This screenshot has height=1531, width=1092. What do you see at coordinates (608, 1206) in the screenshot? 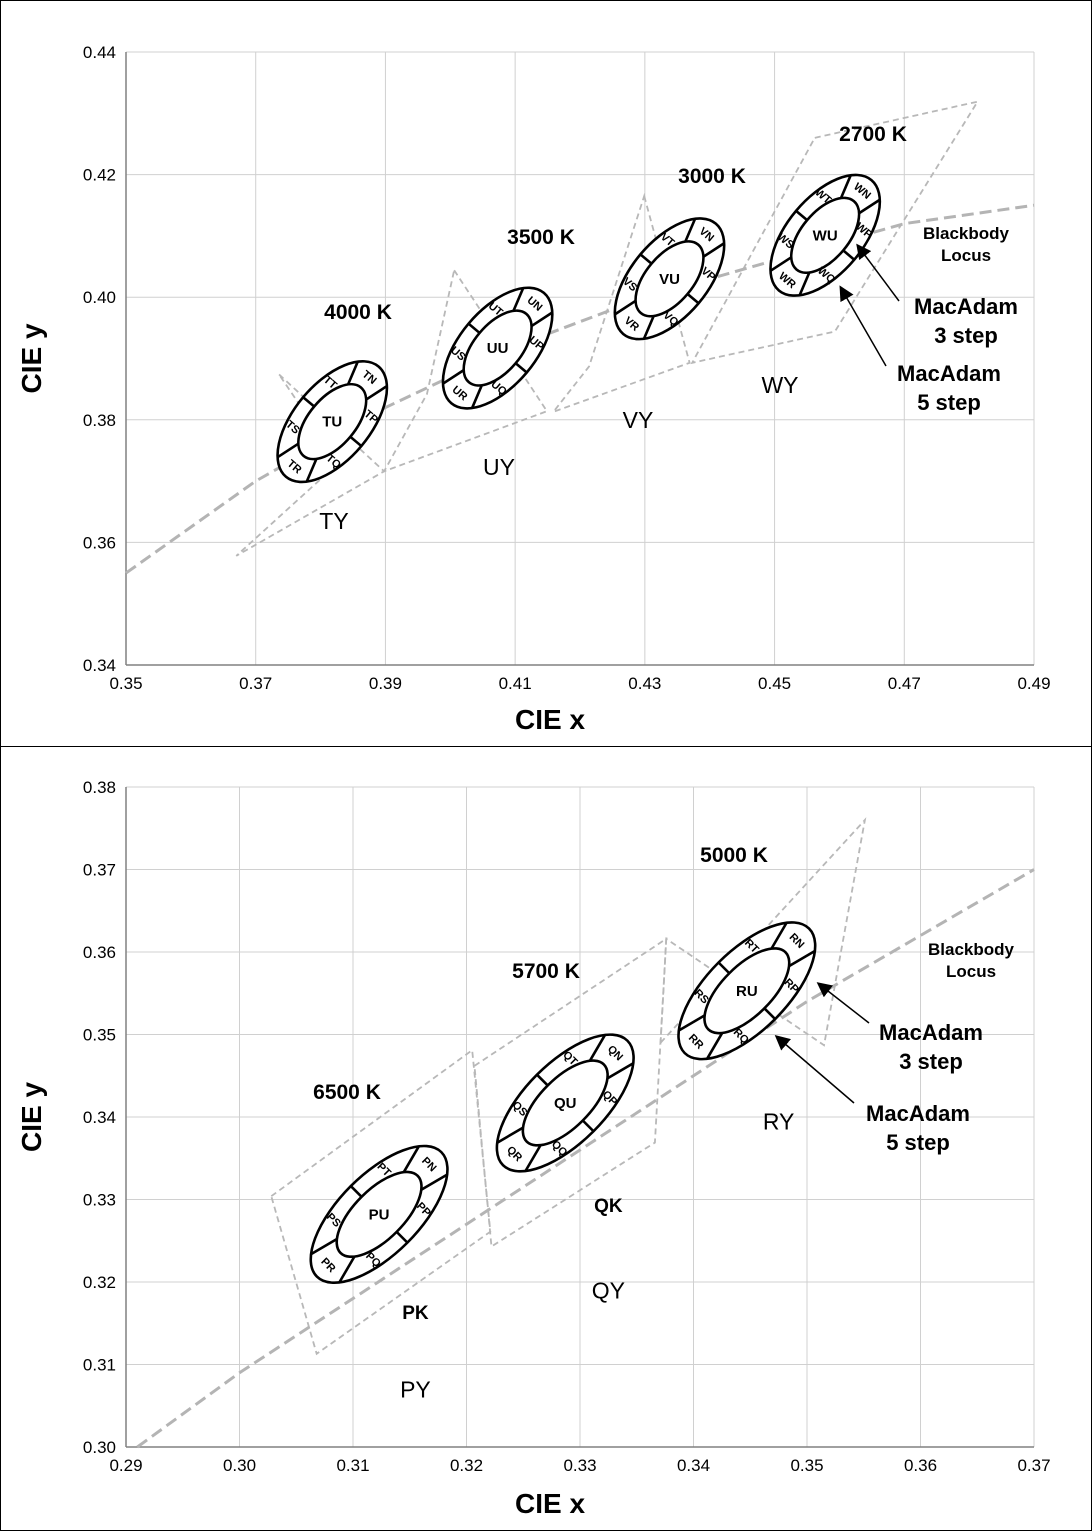
I see `region-label-qk: QK` at bounding box center [608, 1206].